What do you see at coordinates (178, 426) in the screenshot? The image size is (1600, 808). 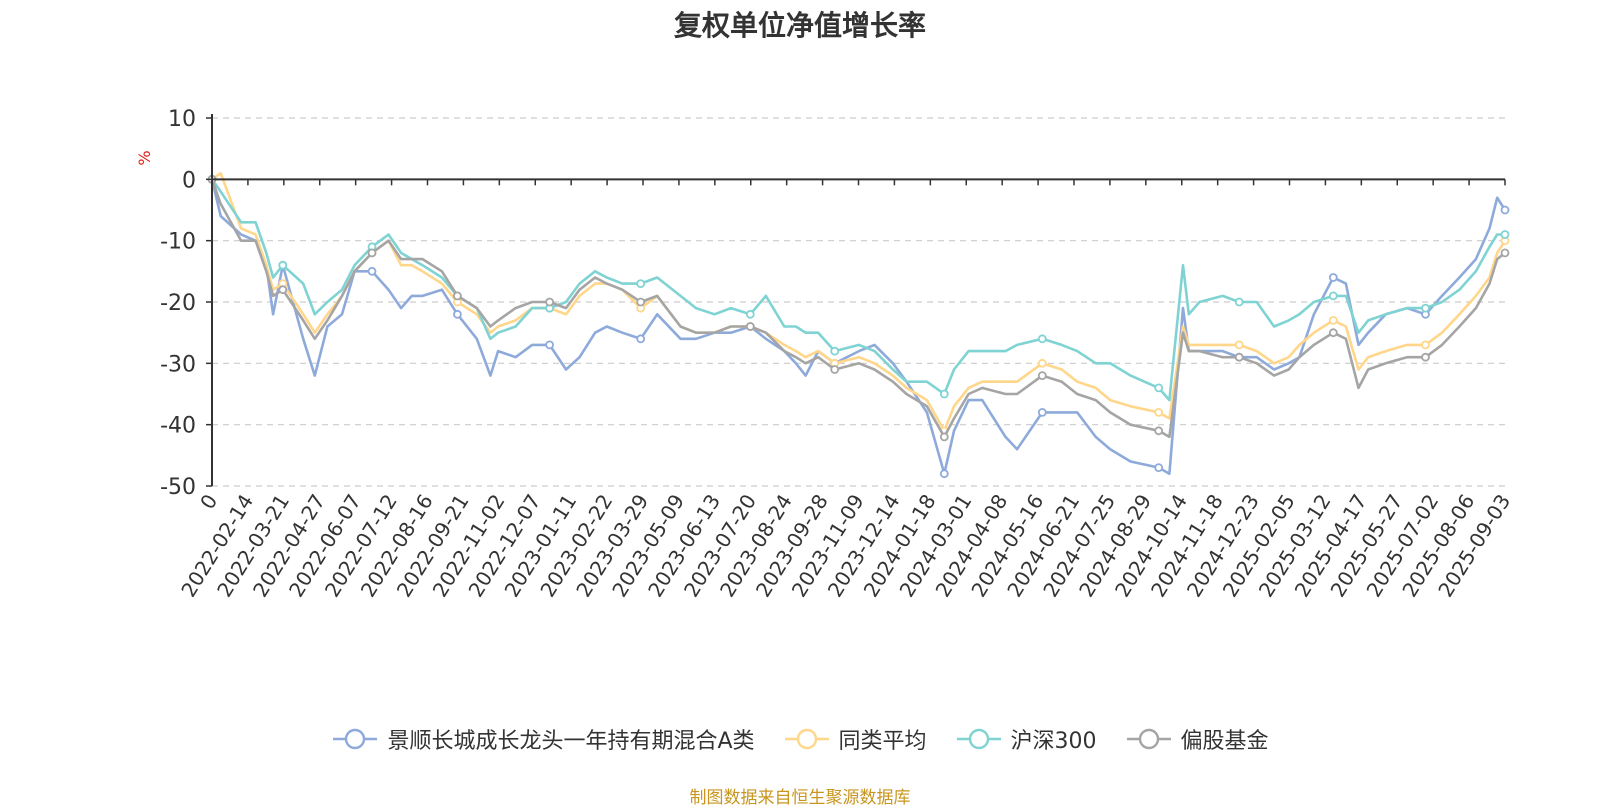 I see `y-tick-label: -40` at bounding box center [178, 426].